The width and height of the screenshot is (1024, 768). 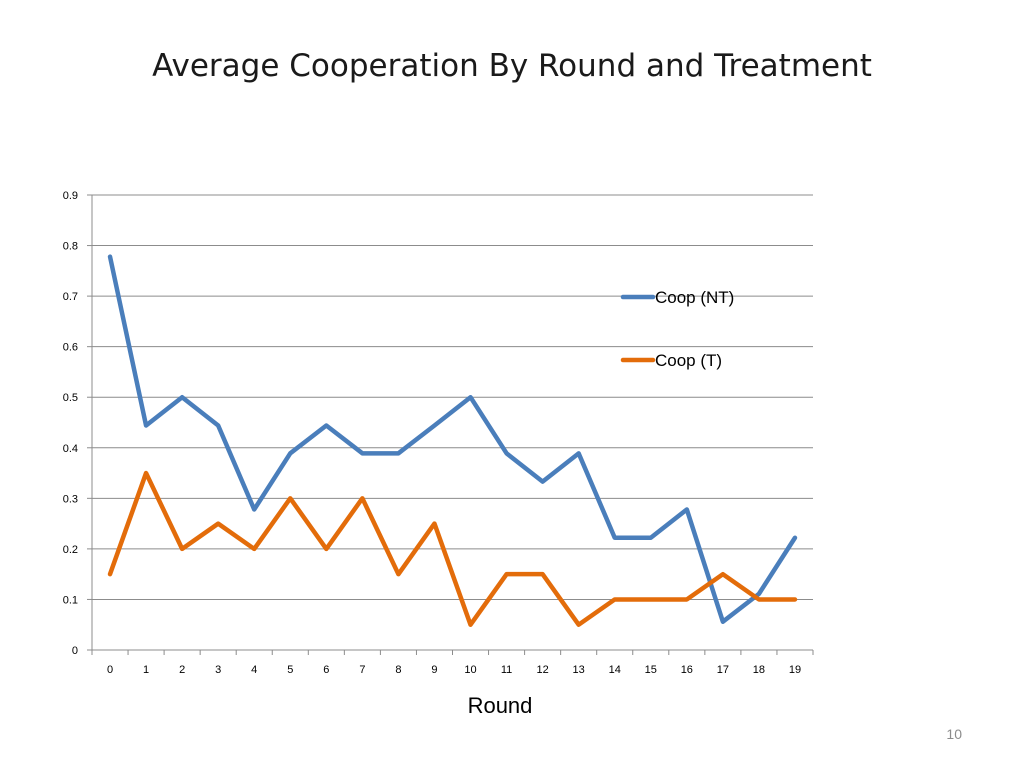 I want to click on x-tick-label: 5, so click(x=290, y=670).